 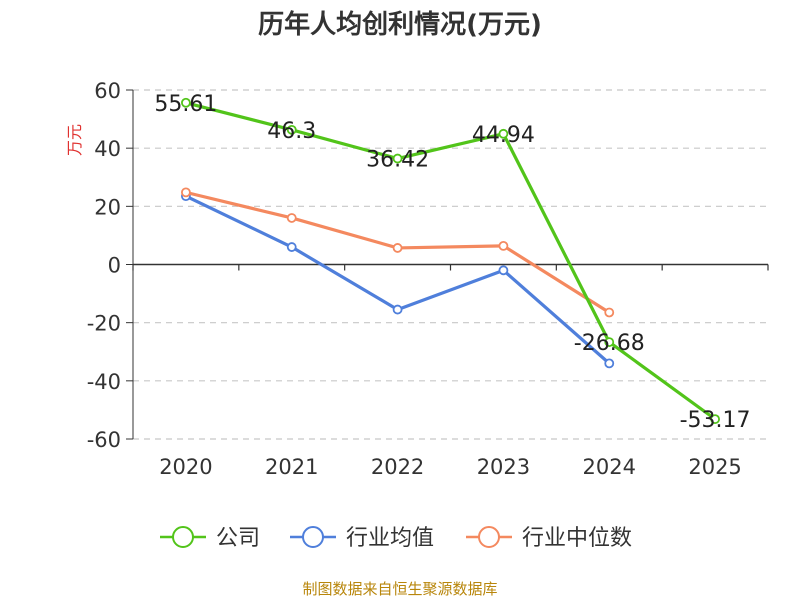 I want to click on legend-label: 公司, so click(x=238, y=538).